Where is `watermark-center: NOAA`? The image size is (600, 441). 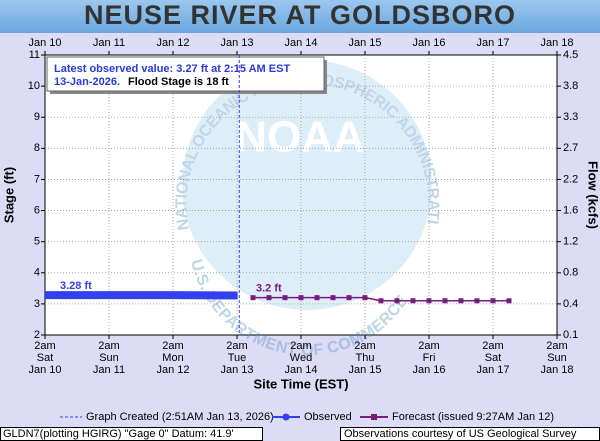
watermark-center: NOAA is located at coordinates (300, 137).